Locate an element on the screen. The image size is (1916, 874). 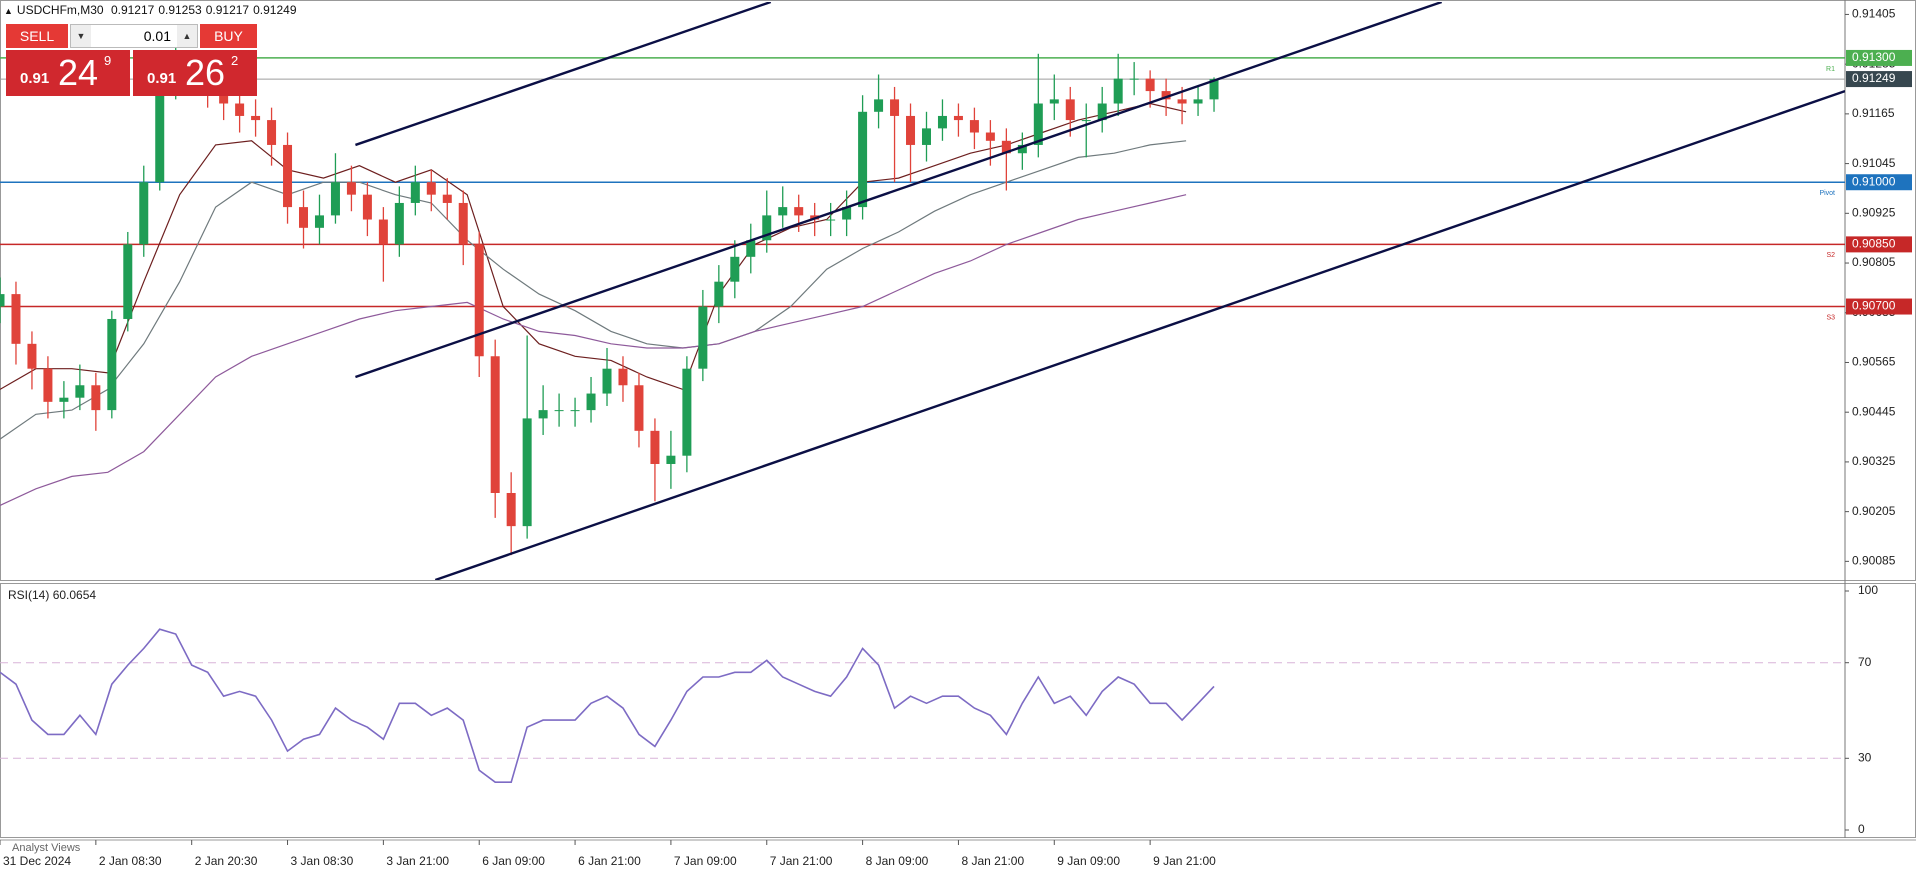
level-tag: S3 is located at coordinates (1830, 317).